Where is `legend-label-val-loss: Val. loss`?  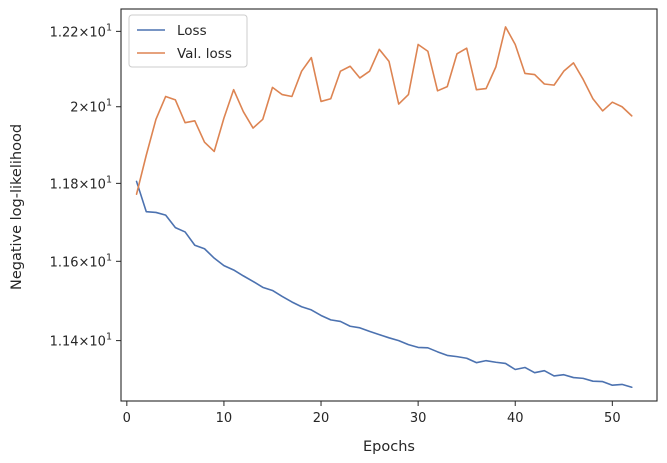
legend-label-val-loss: Val. loss is located at coordinates (204, 54).